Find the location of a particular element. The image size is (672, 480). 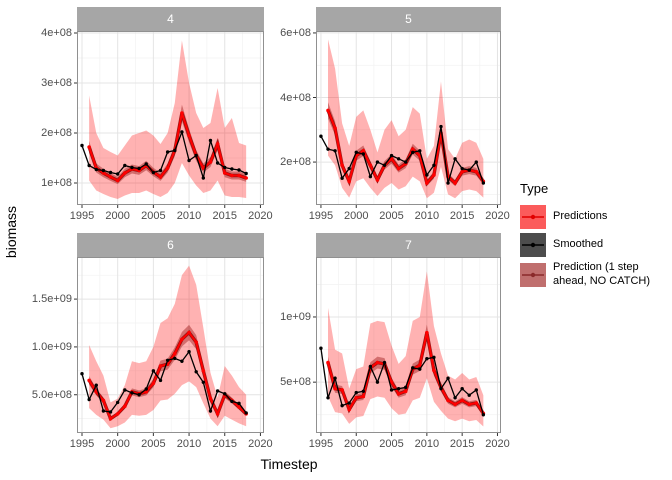

x-tick-label: 2005 is located at coordinates (153, 444).